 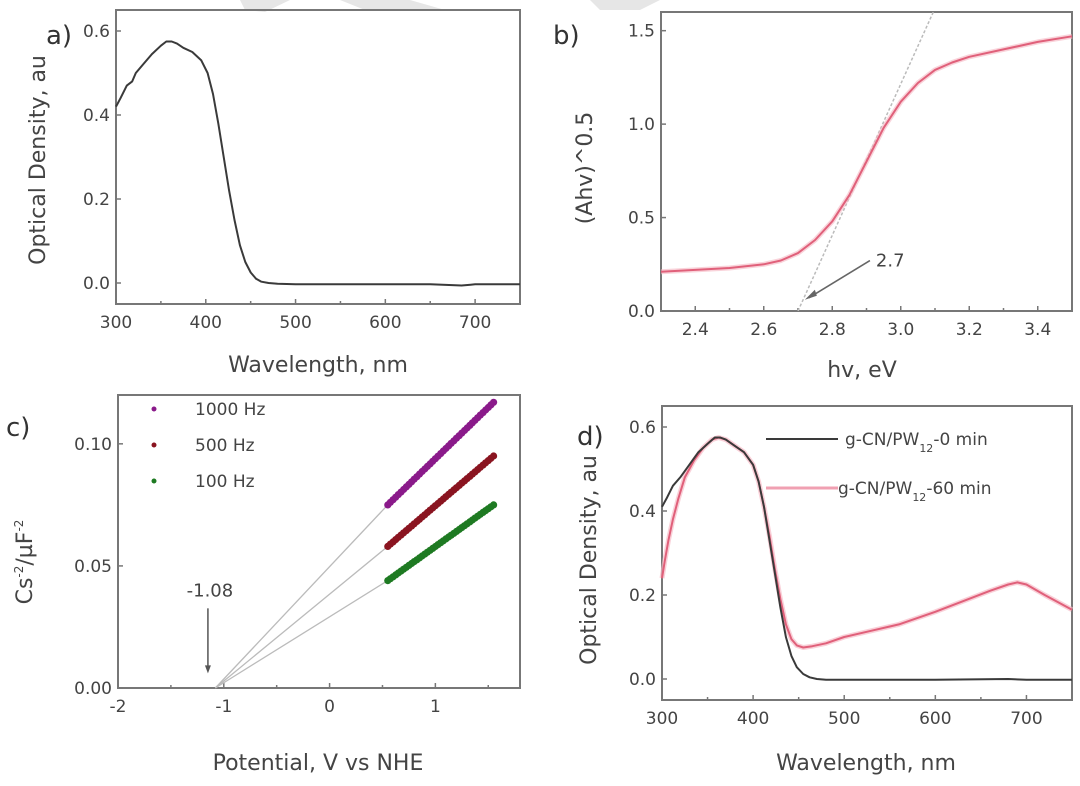 I want to click on panel-c-y-label-sup1: -2, so click(x=19, y=572).